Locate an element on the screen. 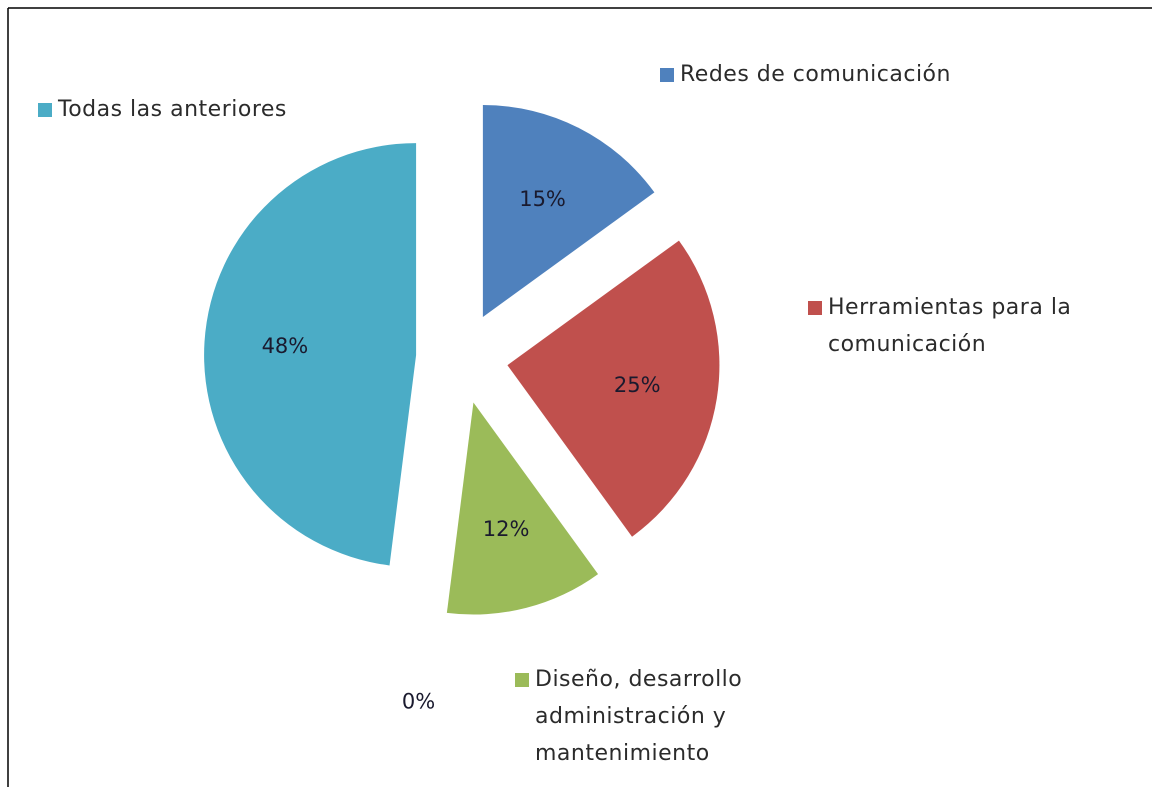 This screenshot has width=1152, height=787. data-label: 15% is located at coordinates (542, 199).